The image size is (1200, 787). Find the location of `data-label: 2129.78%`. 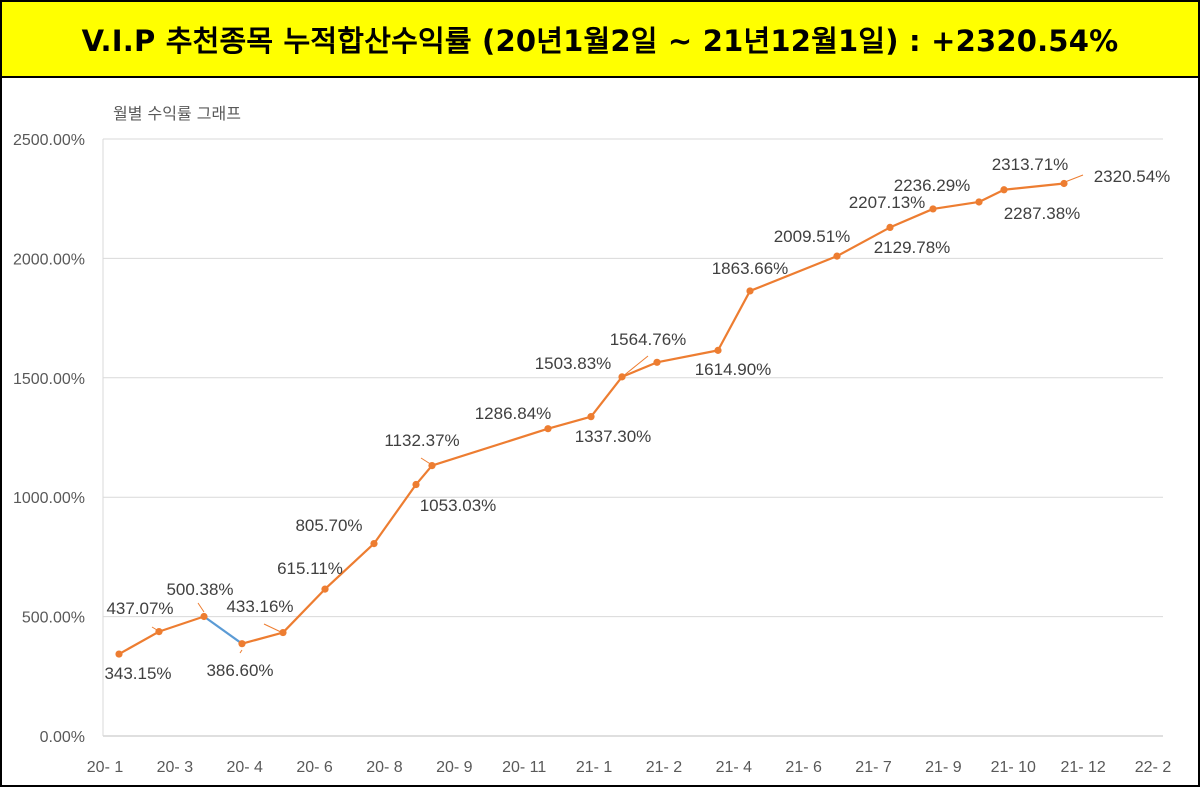

data-label: 2129.78% is located at coordinates (912, 247).